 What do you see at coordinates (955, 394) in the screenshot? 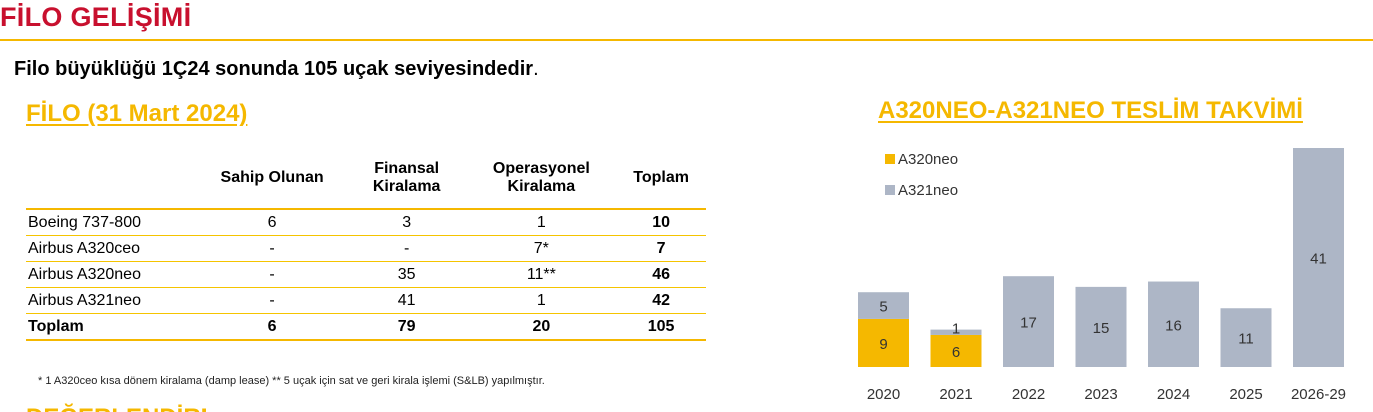
I see `x-tick-label: 2021` at bounding box center [955, 394].